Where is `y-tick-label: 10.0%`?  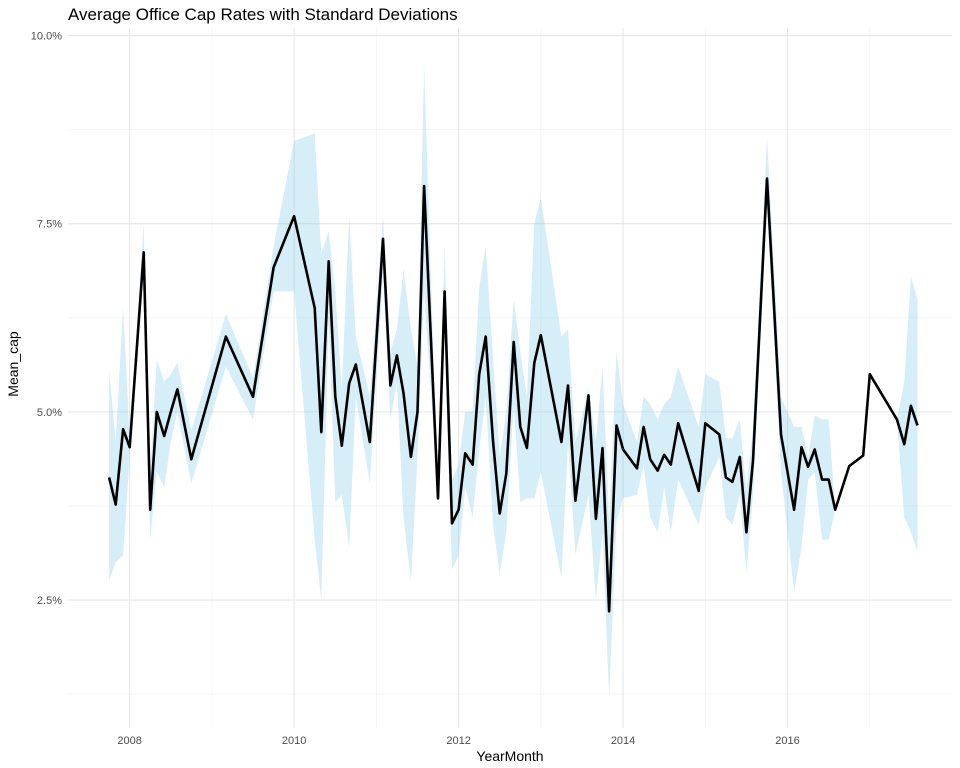
y-tick-label: 10.0% is located at coordinates (46, 37).